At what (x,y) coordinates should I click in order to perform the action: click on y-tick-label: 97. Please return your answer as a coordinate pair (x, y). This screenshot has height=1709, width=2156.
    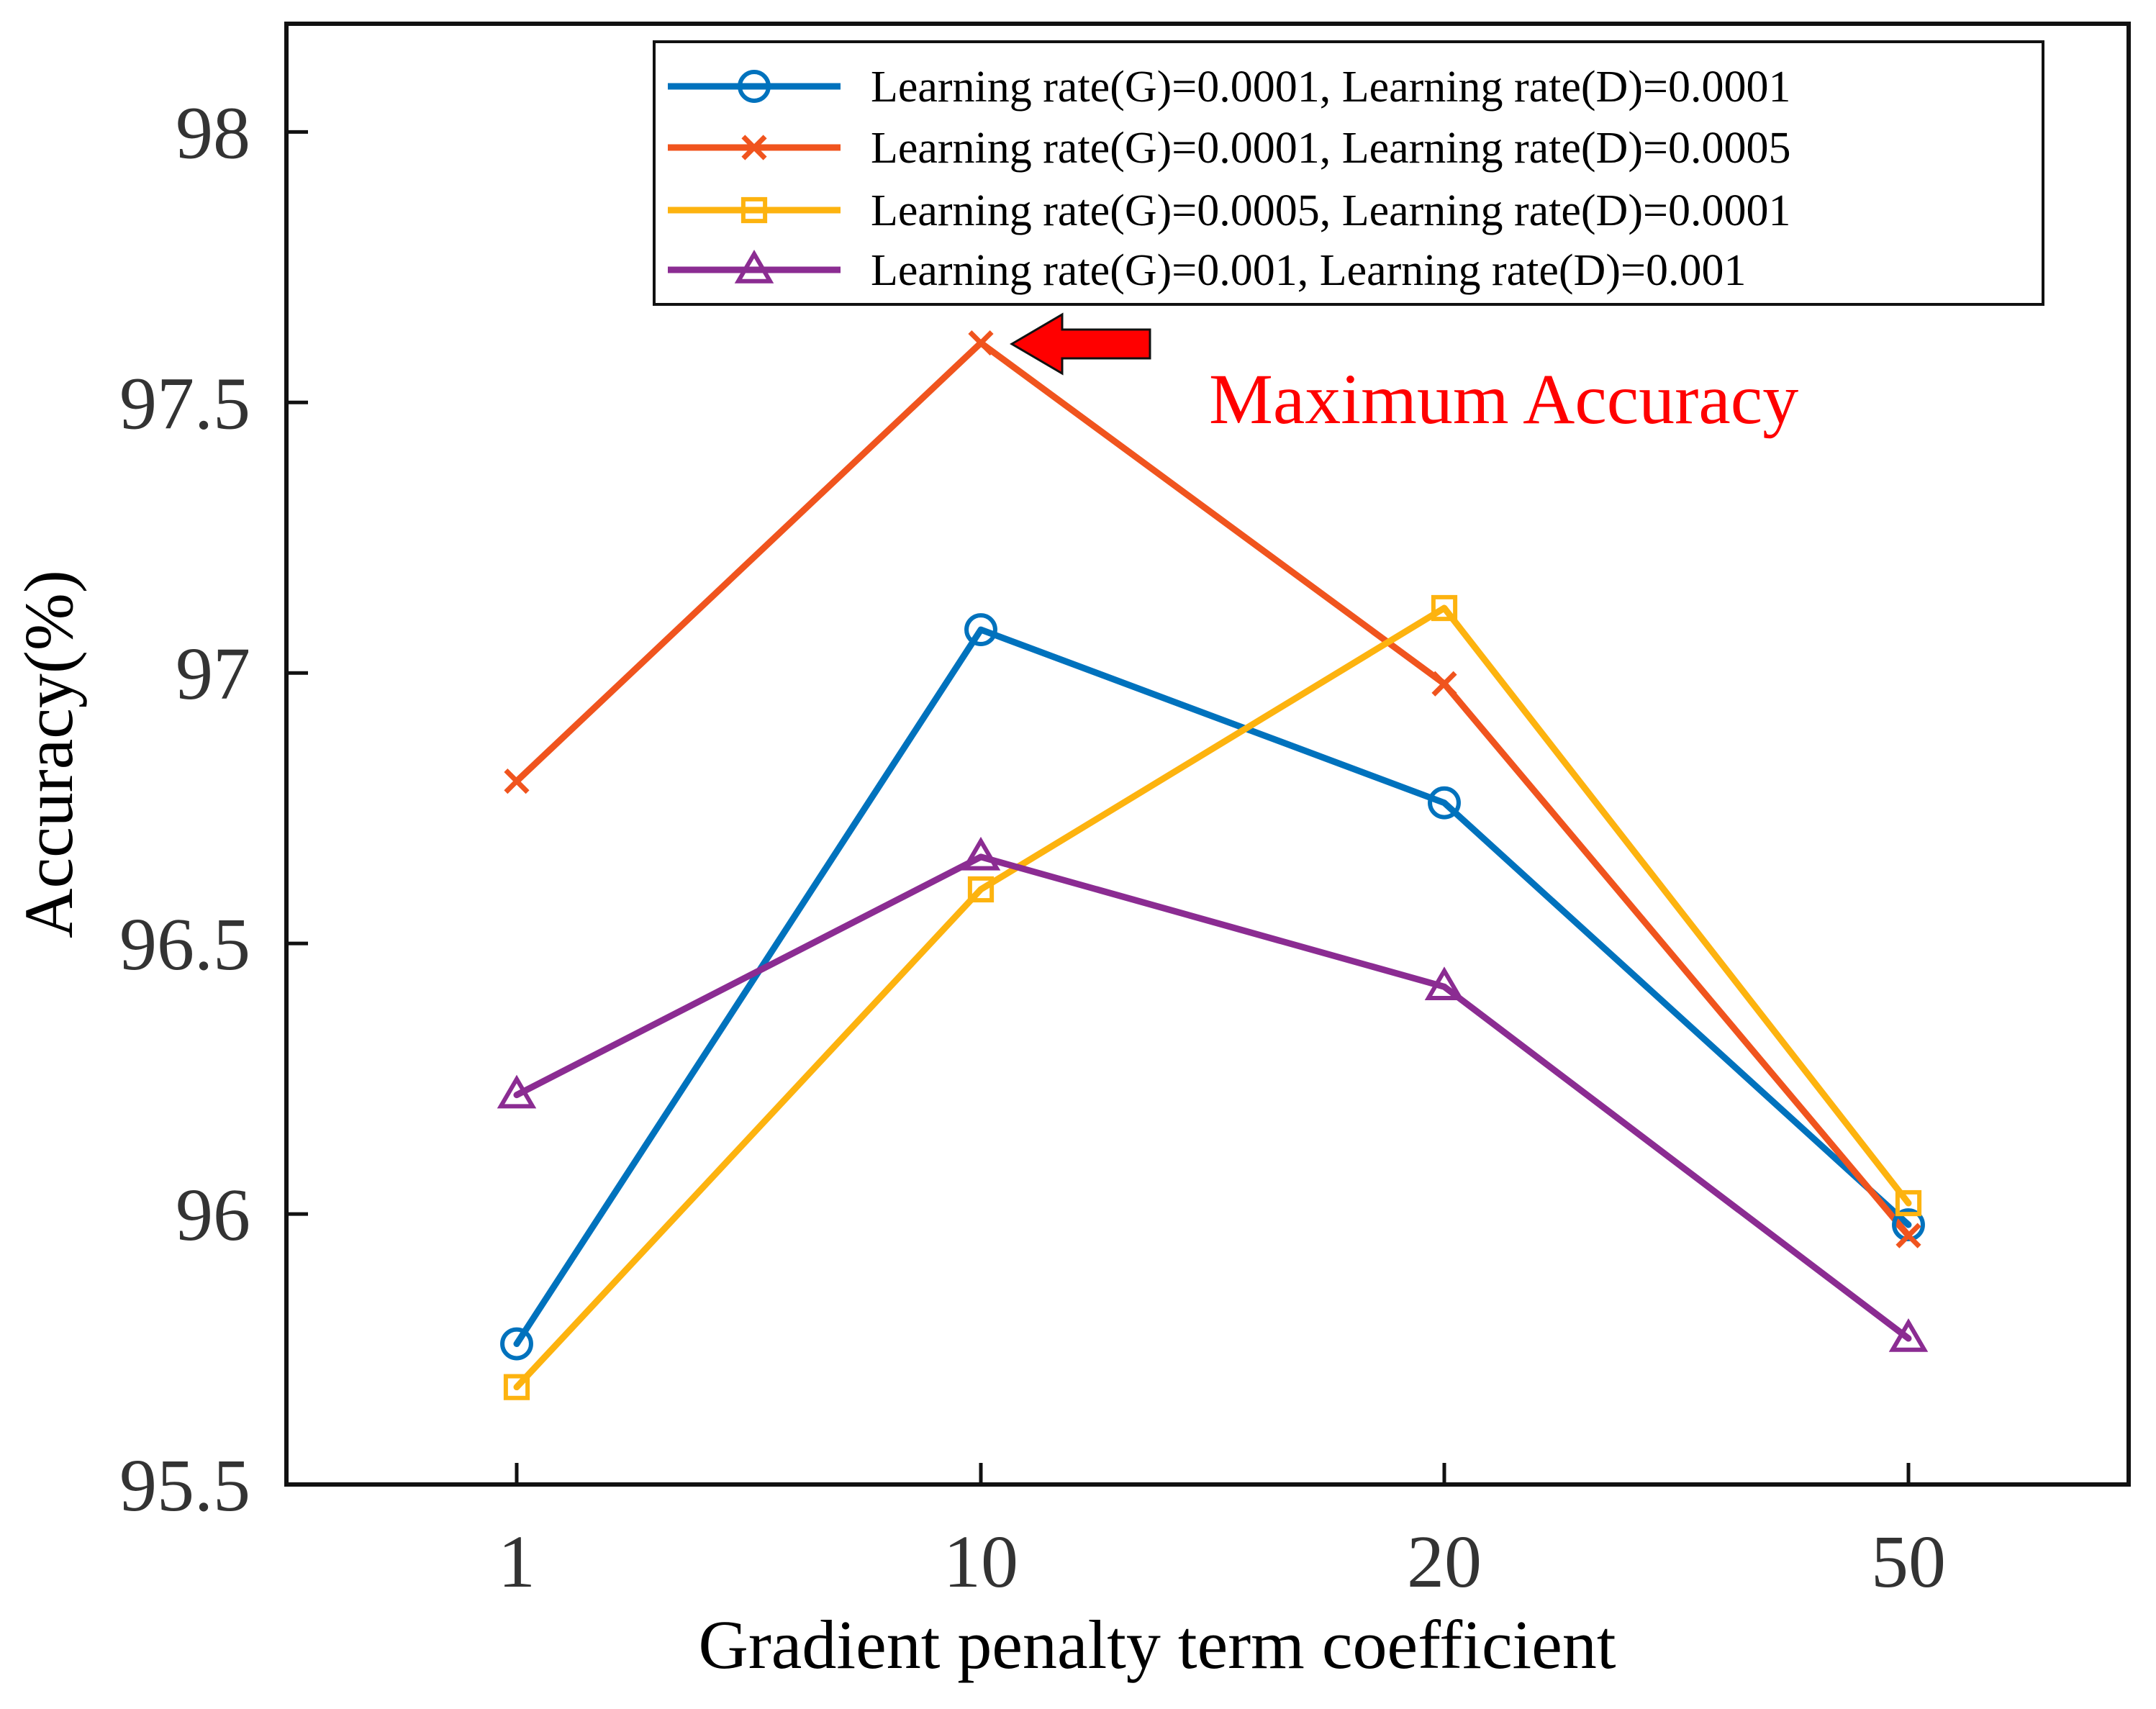
    Looking at the image, I should click on (213, 674).